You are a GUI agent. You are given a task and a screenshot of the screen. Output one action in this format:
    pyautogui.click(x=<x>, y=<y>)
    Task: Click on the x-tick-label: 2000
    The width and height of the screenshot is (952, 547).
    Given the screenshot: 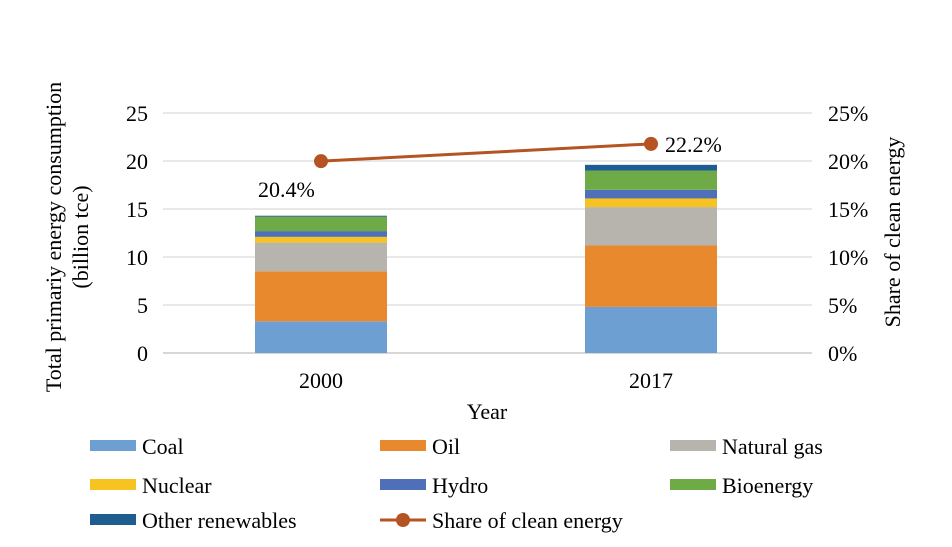 What is the action you would take?
    pyautogui.click(x=321, y=380)
    